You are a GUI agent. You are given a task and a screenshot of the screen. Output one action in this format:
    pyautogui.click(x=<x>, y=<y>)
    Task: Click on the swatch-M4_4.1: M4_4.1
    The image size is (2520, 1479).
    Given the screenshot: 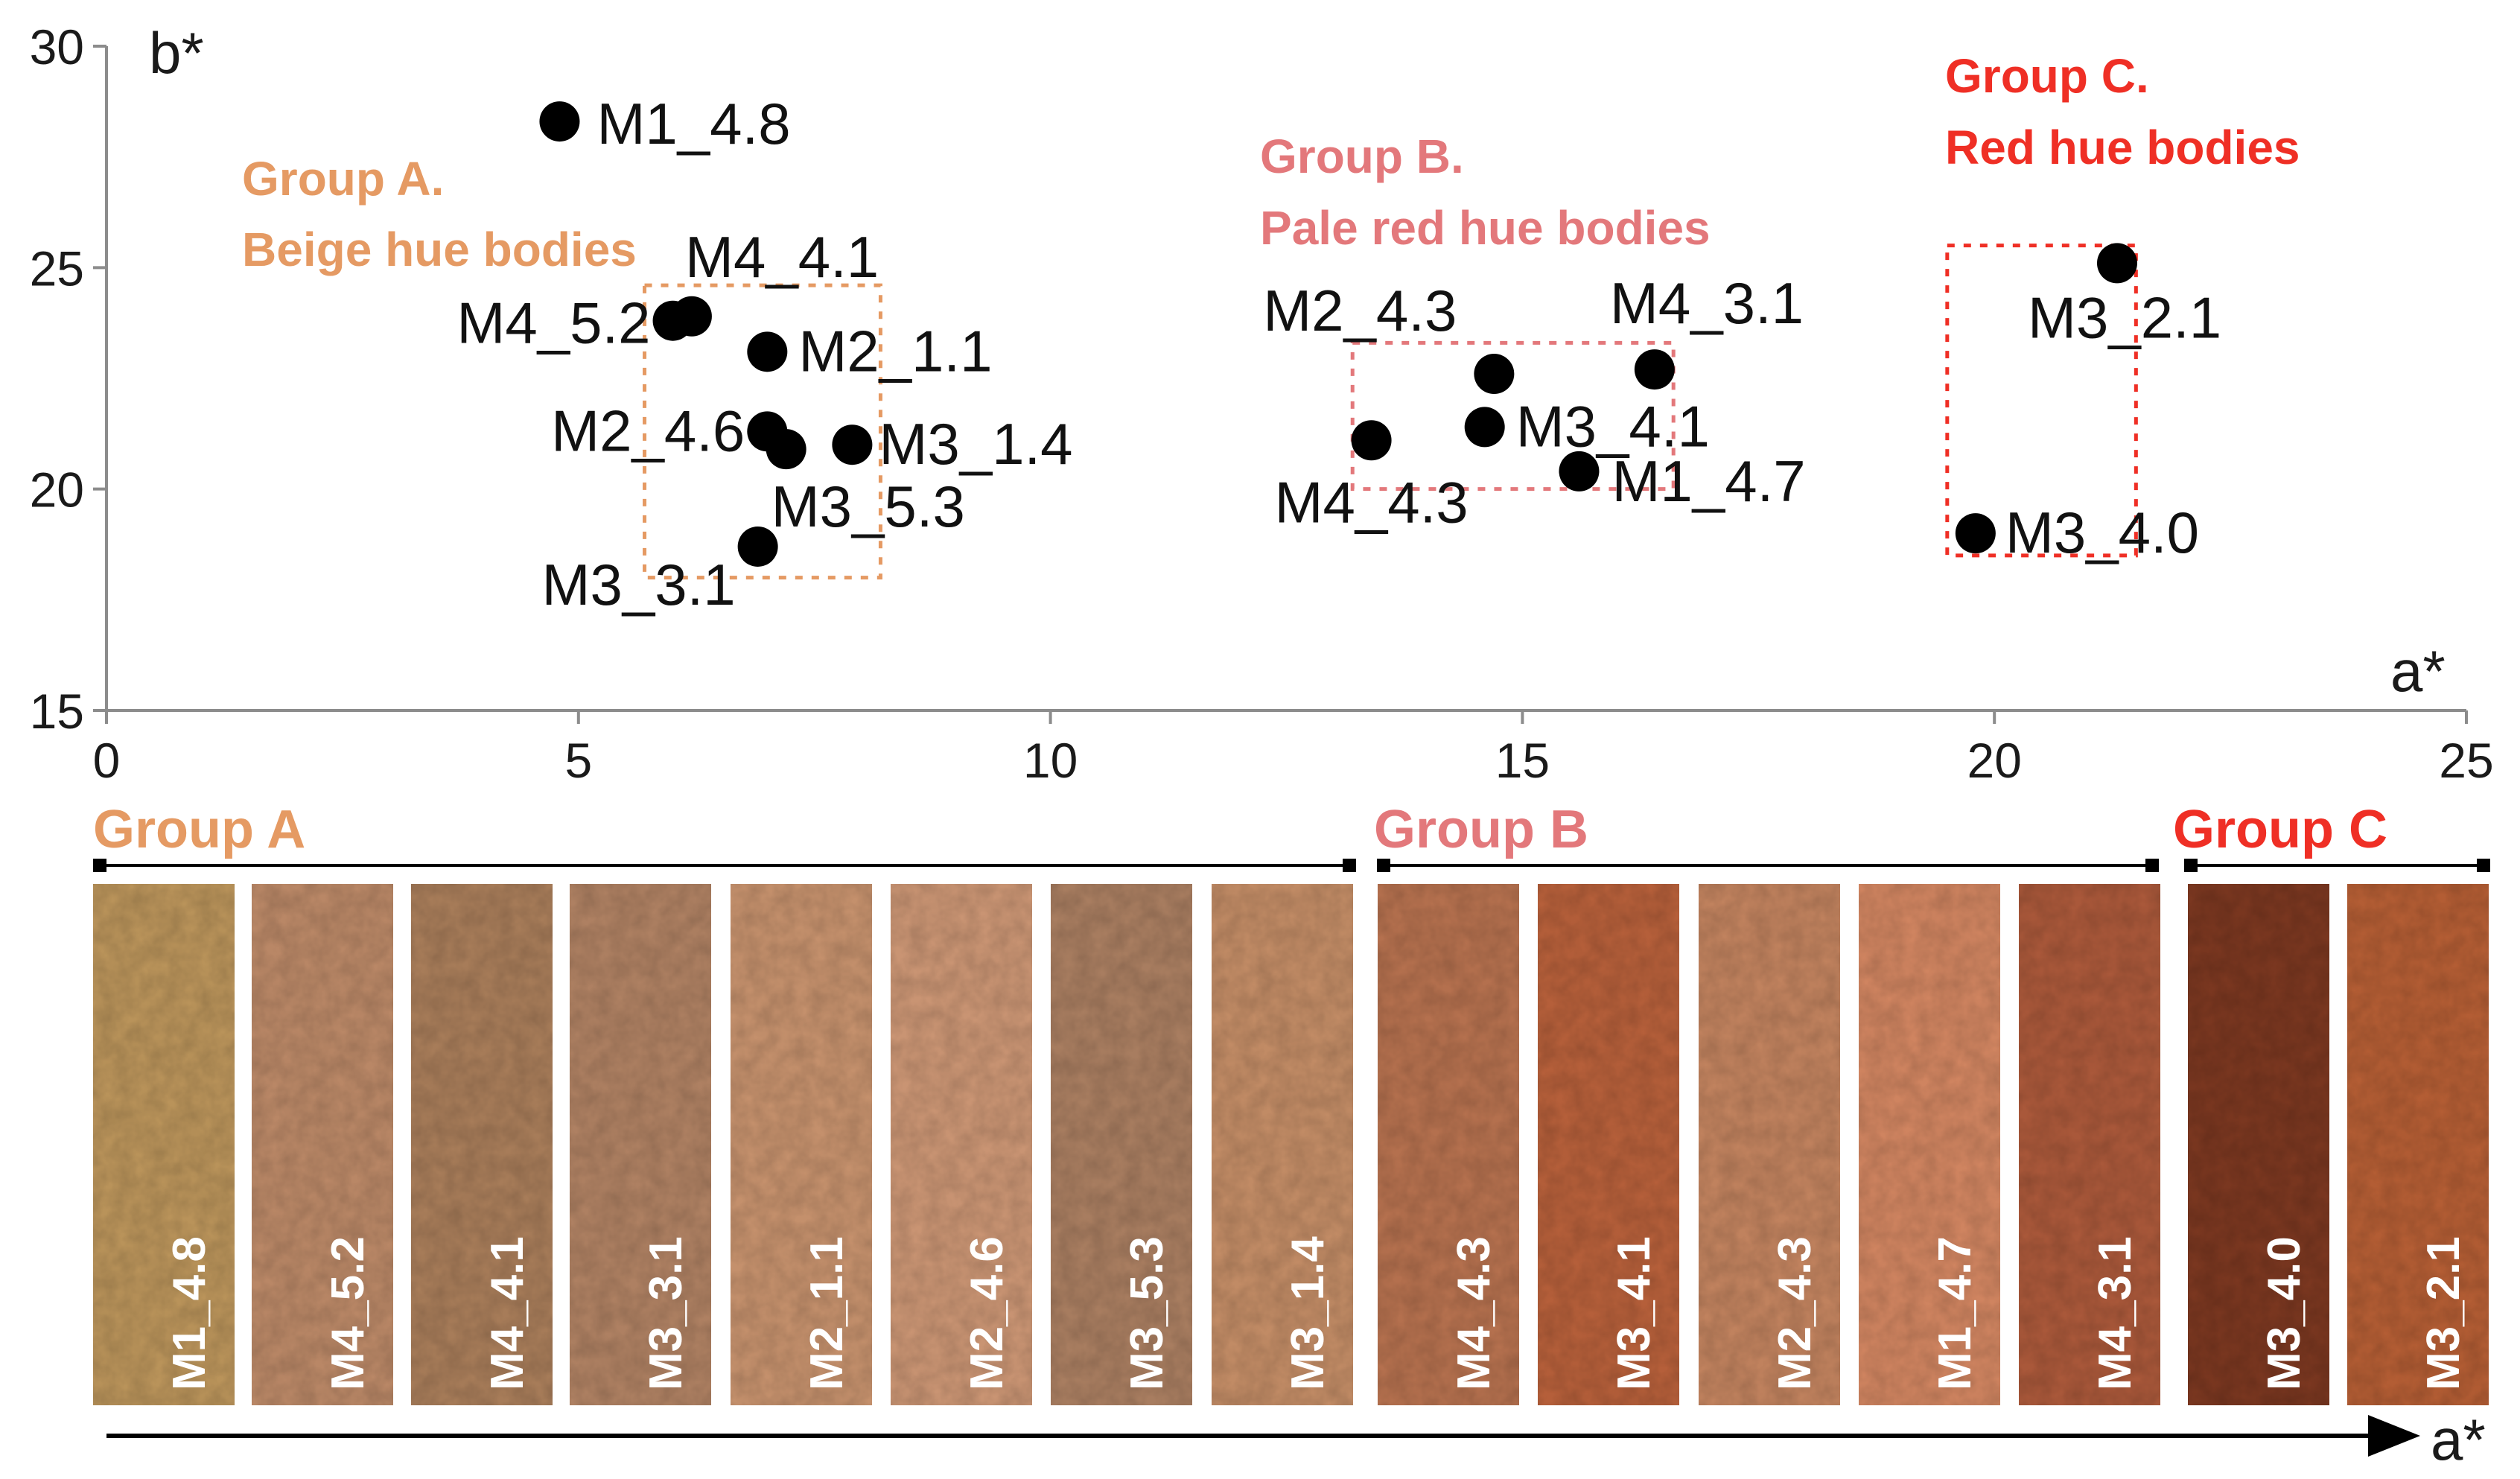 What is the action you would take?
    pyautogui.click(x=482, y=1144)
    